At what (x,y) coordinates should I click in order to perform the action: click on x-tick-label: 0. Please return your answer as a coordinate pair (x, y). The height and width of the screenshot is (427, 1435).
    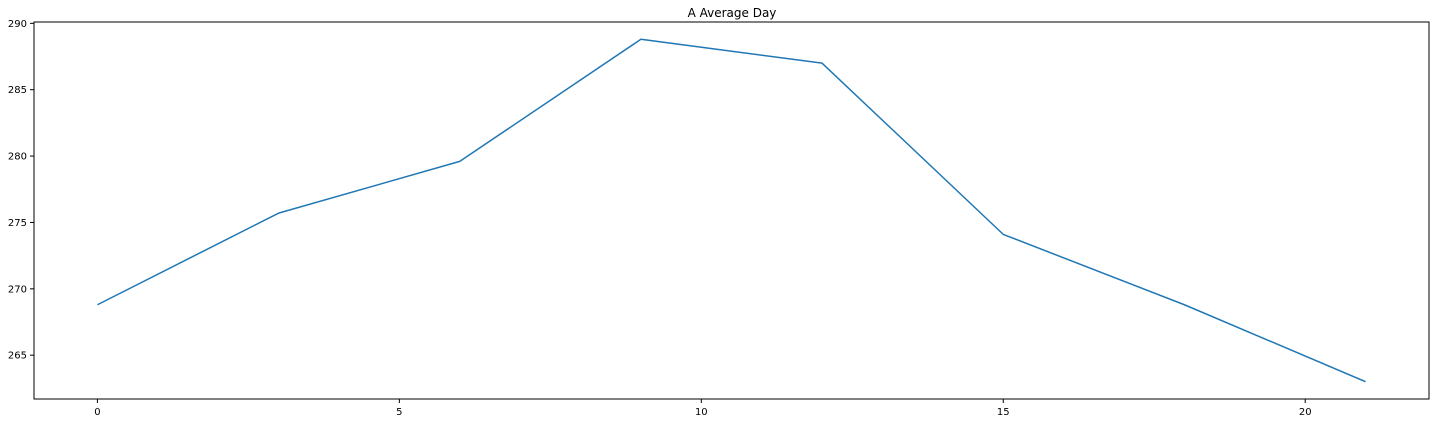
    Looking at the image, I should click on (97, 412).